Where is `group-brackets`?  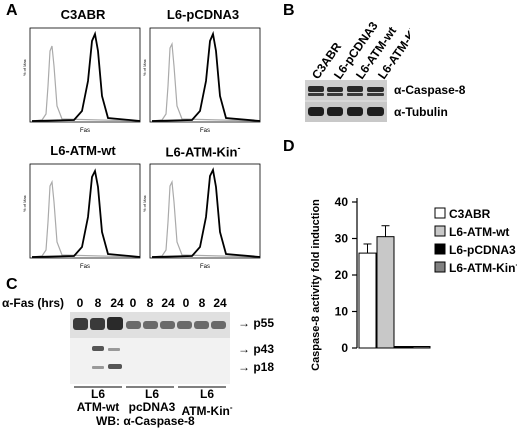 group-brackets is located at coordinates (150, 387).